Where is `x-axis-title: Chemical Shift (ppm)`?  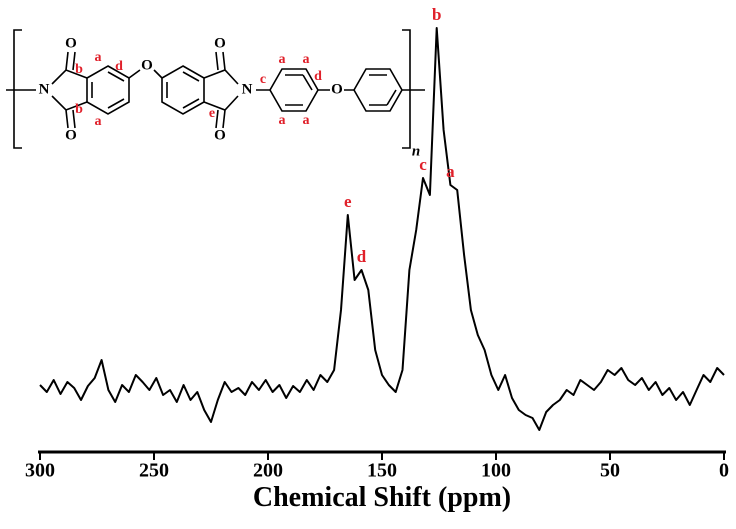 x-axis-title: Chemical Shift (ppm) is located at coordinates (382, 497).